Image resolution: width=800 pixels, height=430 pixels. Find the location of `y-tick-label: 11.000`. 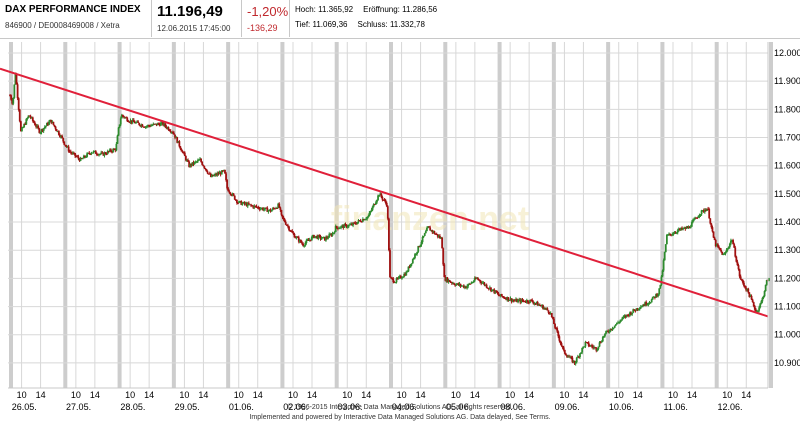

y-tick-label: 11.000 is located at coordinates (787, 335).